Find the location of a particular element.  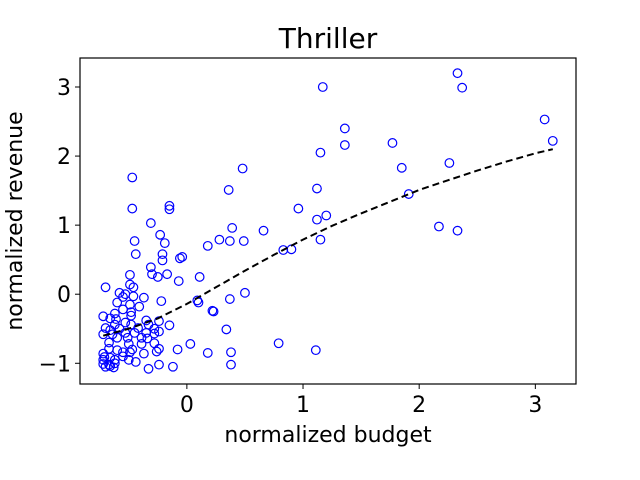

x-tick-label: 0 is located at coordinates (187, 405).